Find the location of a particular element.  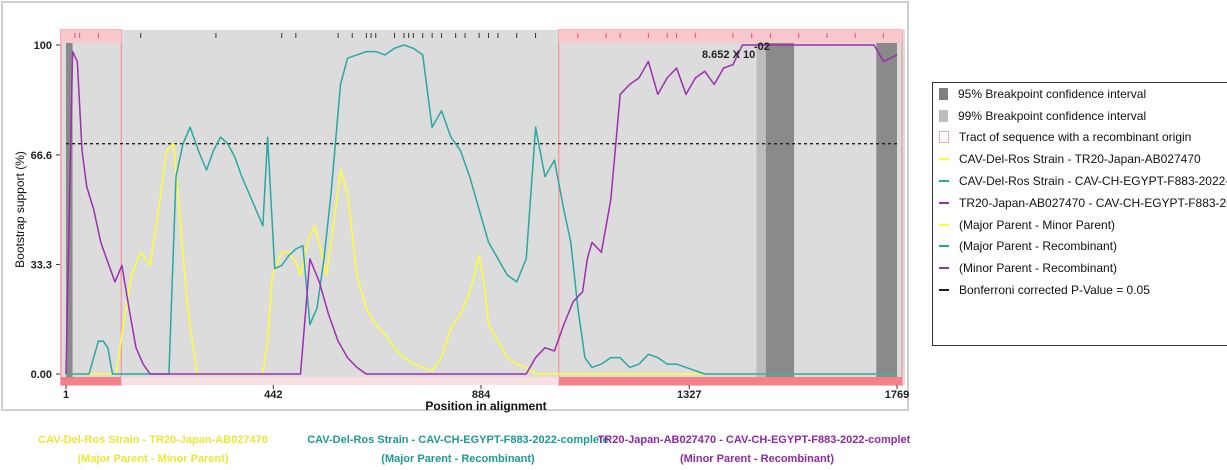

y-axis-title: Bootstrap support (%) is located at coordinates (20, 209).